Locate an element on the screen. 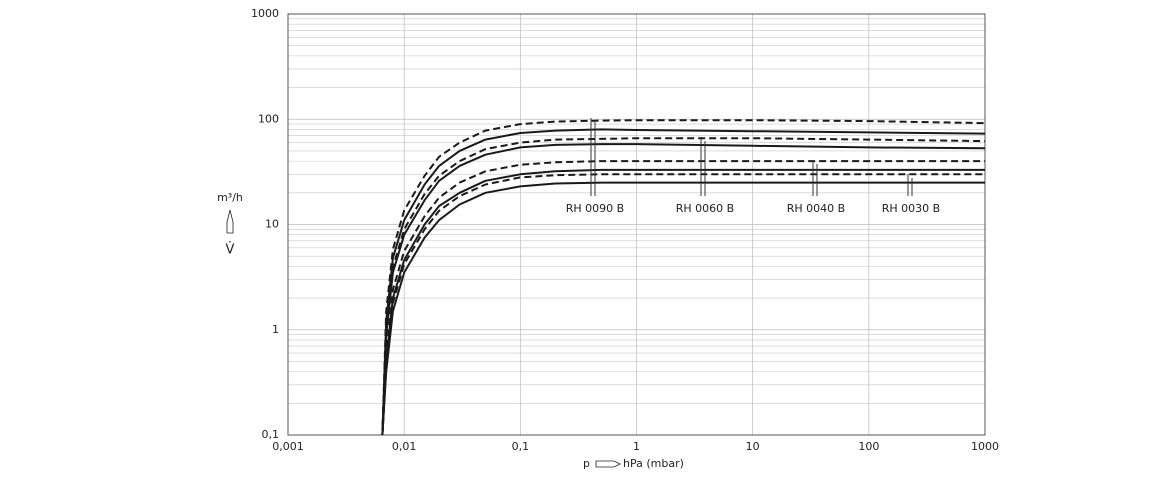  x-arrow is located at coordinates (608, 464).